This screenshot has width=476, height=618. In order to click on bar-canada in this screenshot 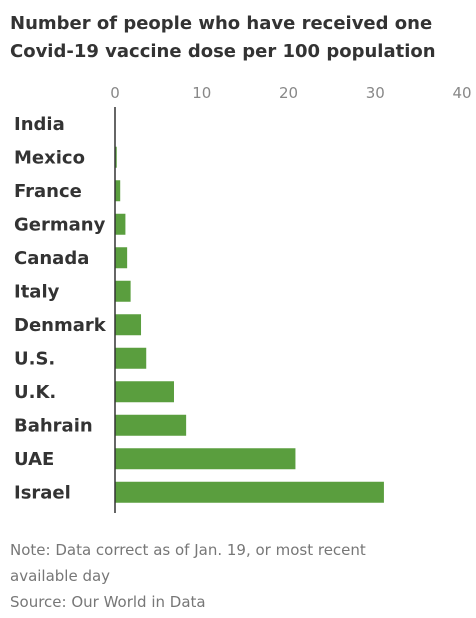, I will do `click(121, 258)`.